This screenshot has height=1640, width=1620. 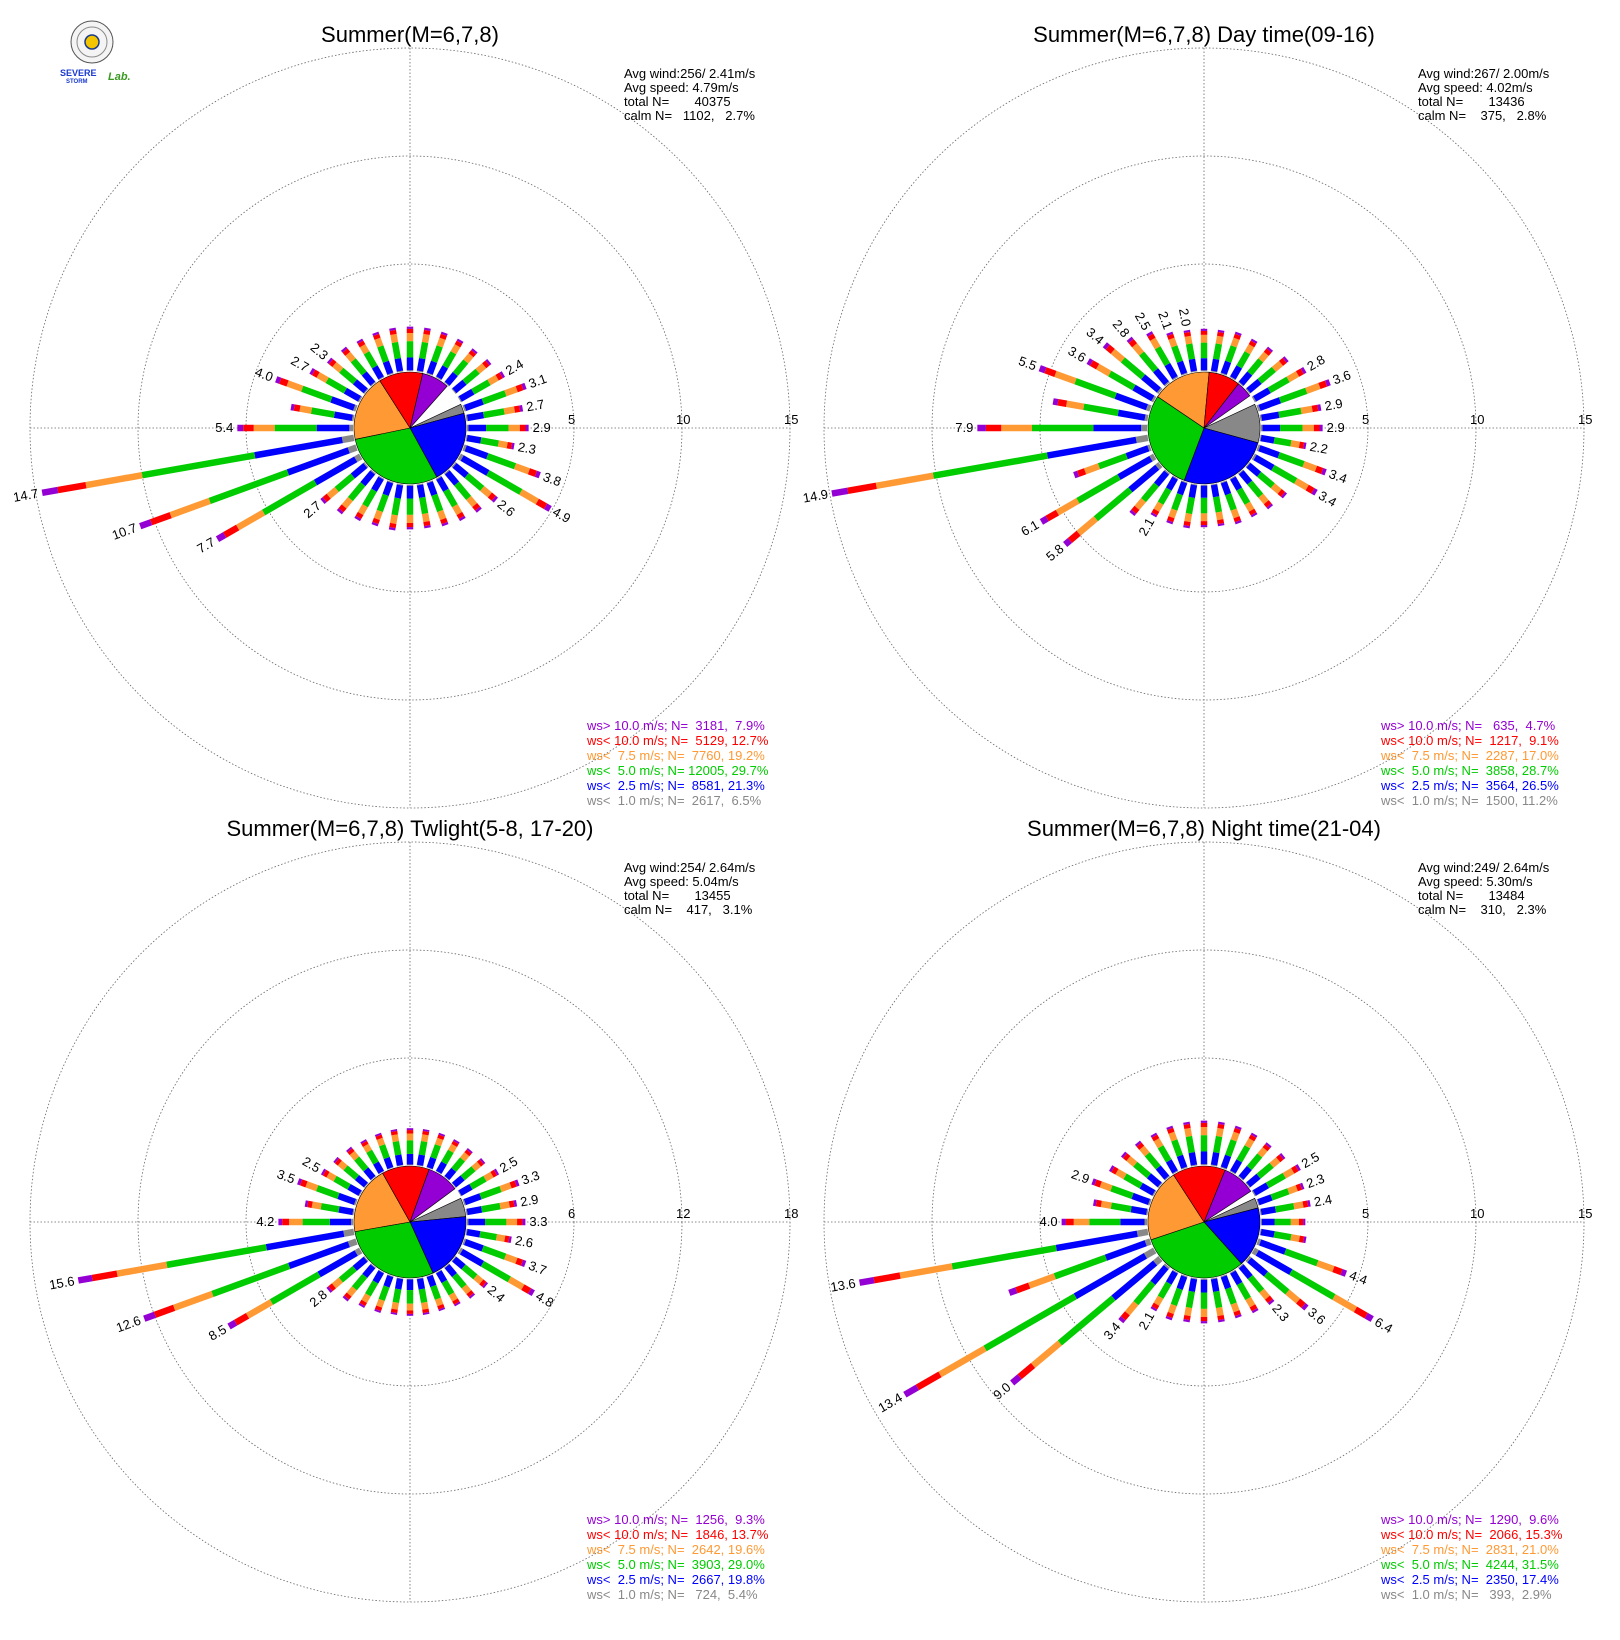 I want to click on legend-lt10: ws< 10.0 m/s; N= 1846, 13.7%, so click(x=677, y=1534).